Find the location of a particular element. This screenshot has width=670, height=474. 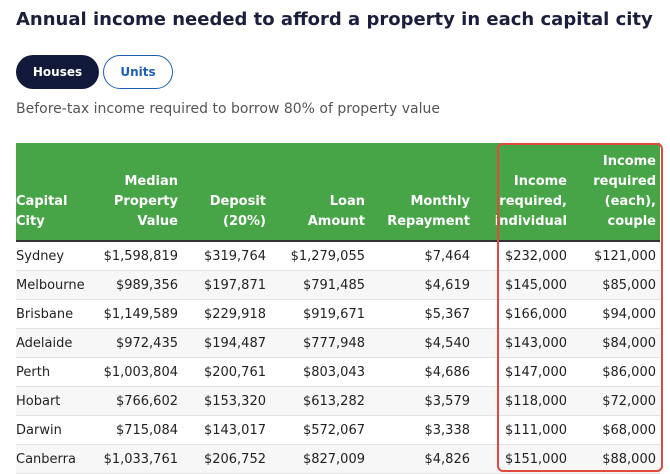

table-cell: $143,017 is located at coordinates (226, 430).